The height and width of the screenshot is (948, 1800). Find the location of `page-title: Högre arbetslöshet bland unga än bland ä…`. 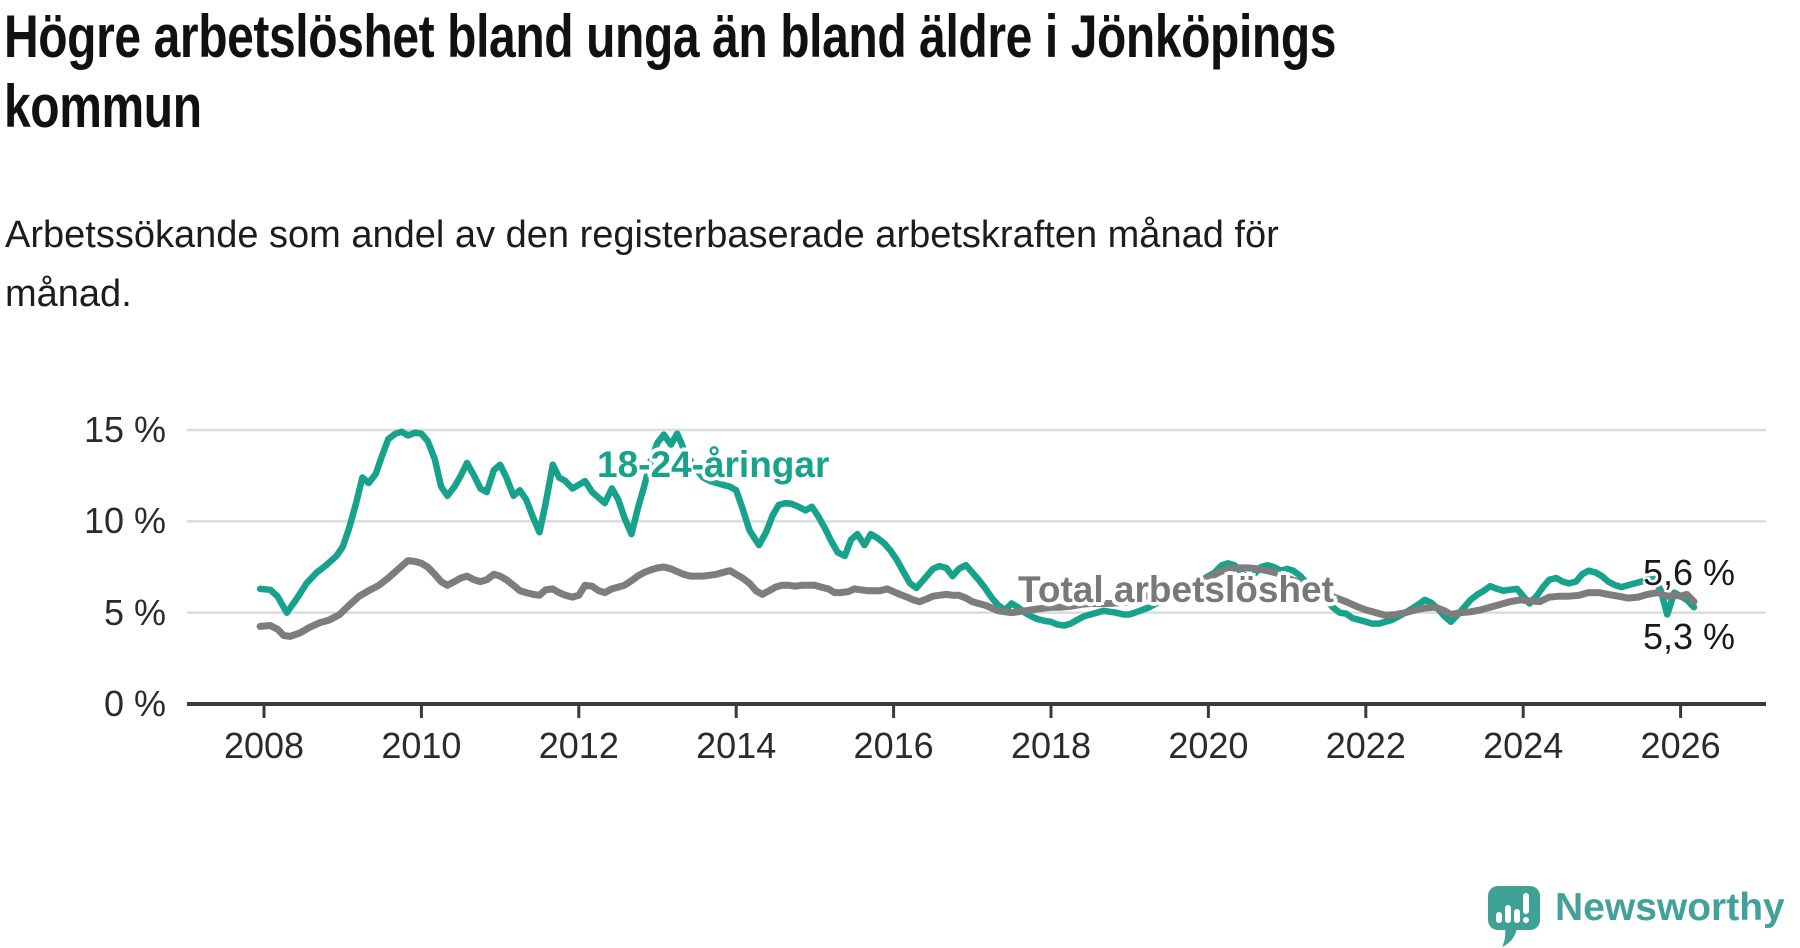

page-title: Högre arbetslöshet bland unga än bland ä… is located at coordinates (670, 72).